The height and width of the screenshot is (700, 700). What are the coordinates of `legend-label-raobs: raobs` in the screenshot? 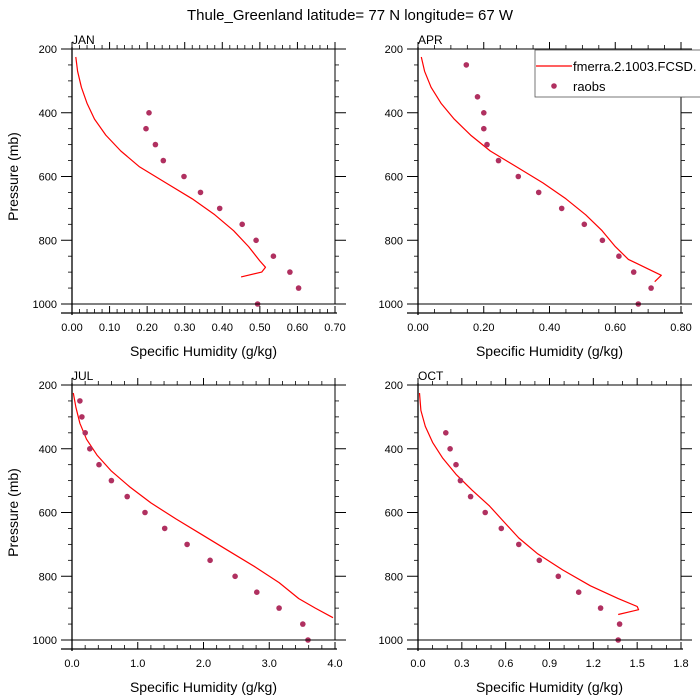 It's located at (589, 86).